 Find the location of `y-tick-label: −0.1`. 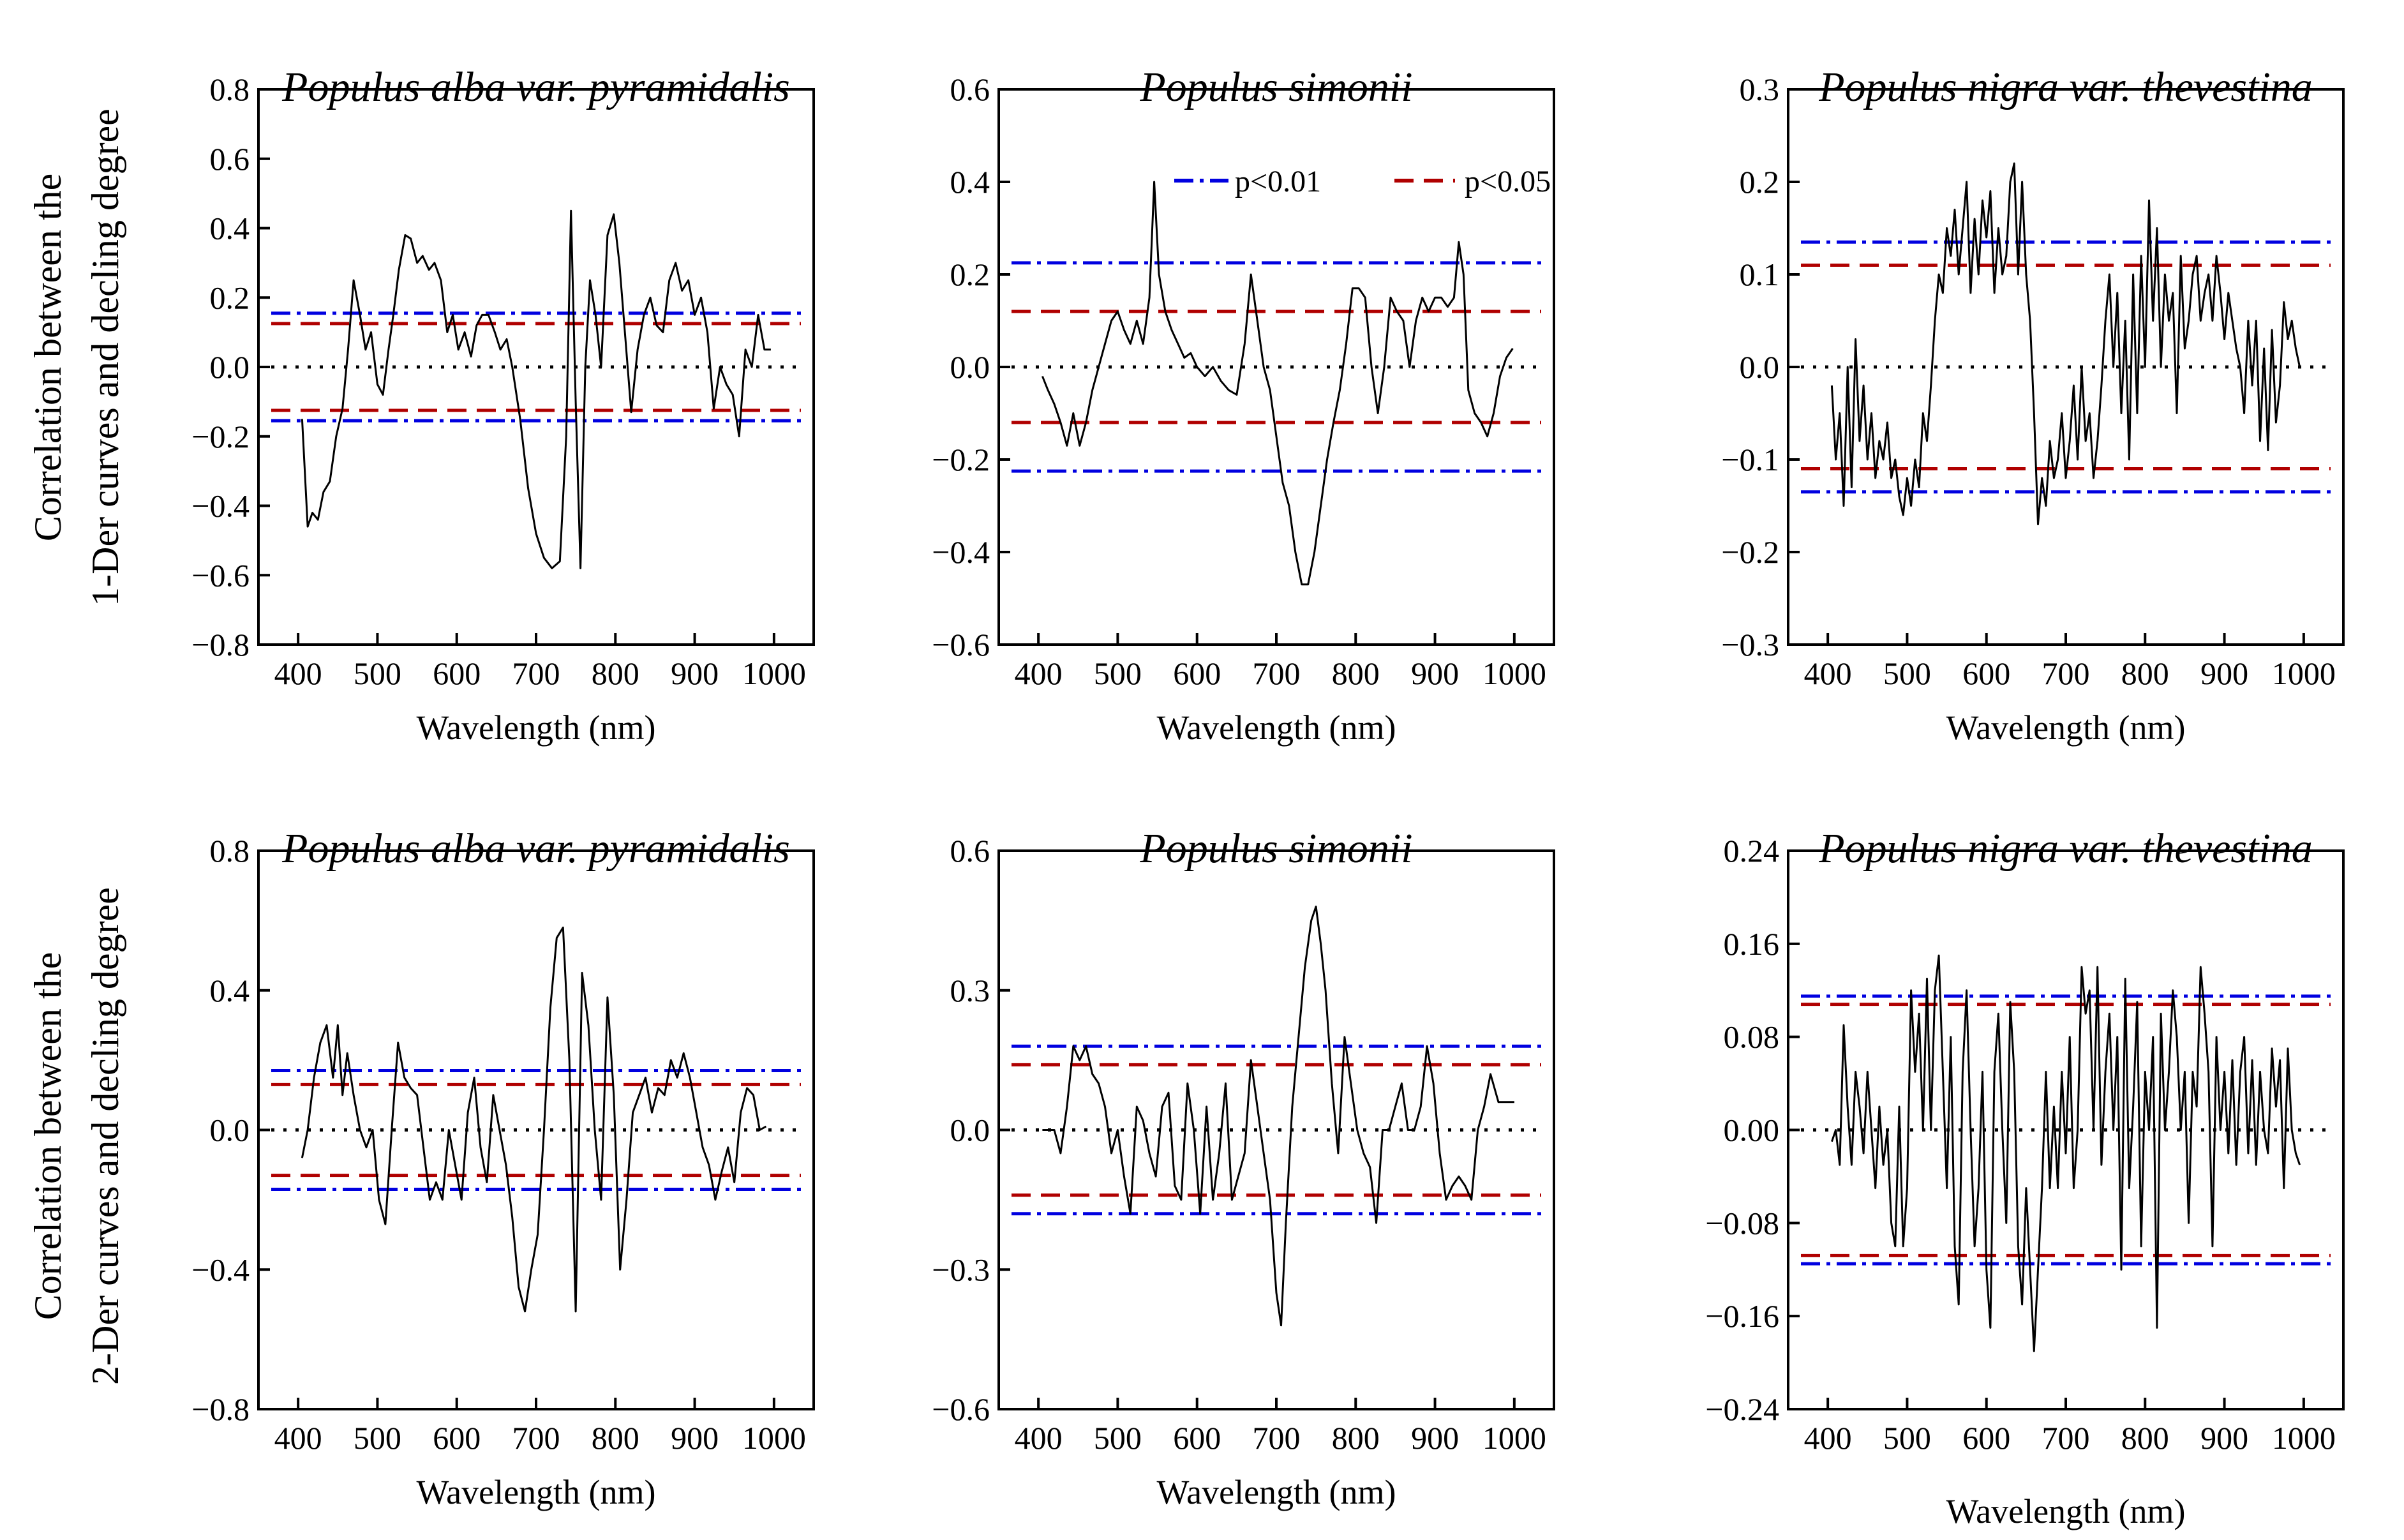

y-tick-label: −0.1 is located at coordinates (1750, 459).